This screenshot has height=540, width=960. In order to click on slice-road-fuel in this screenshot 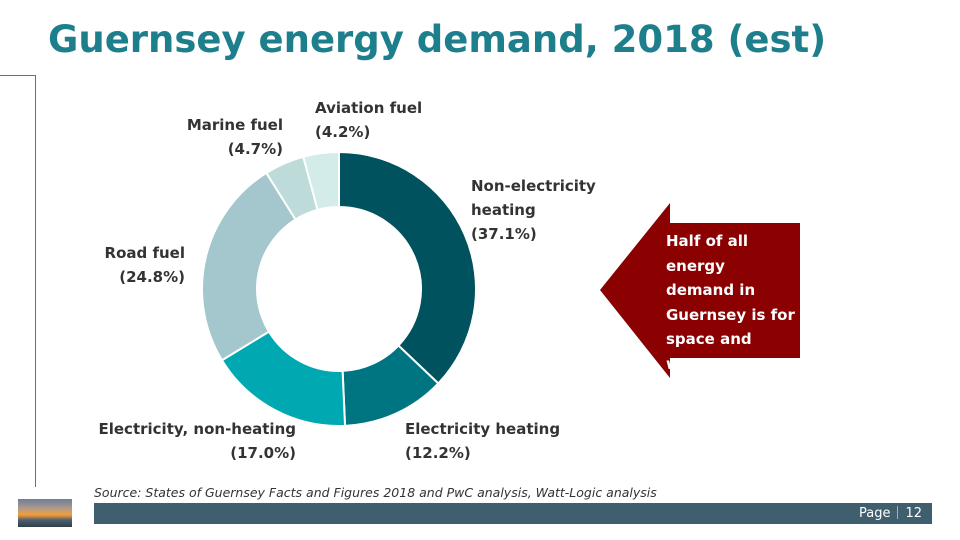, I will do `click(249, 266)`.